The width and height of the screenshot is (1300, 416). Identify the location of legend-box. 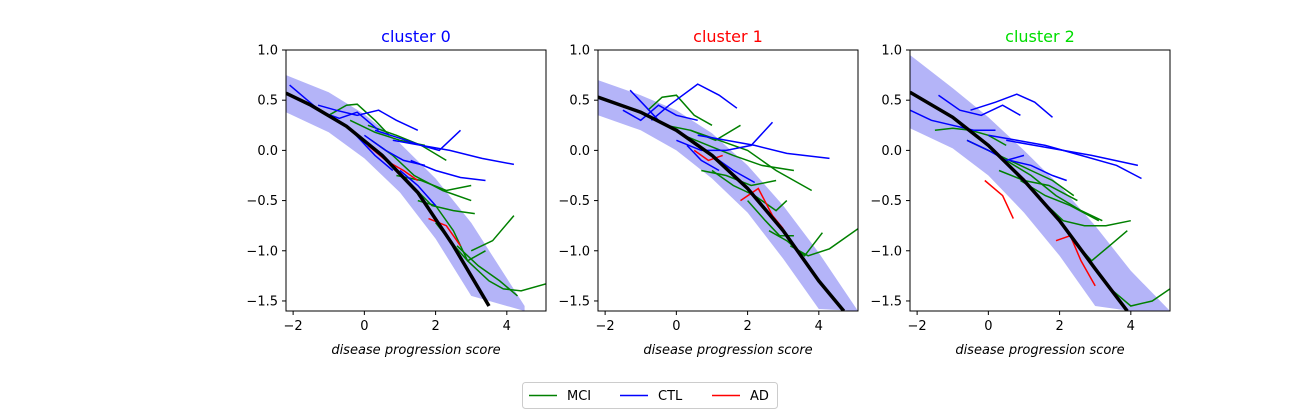
(650, 395).